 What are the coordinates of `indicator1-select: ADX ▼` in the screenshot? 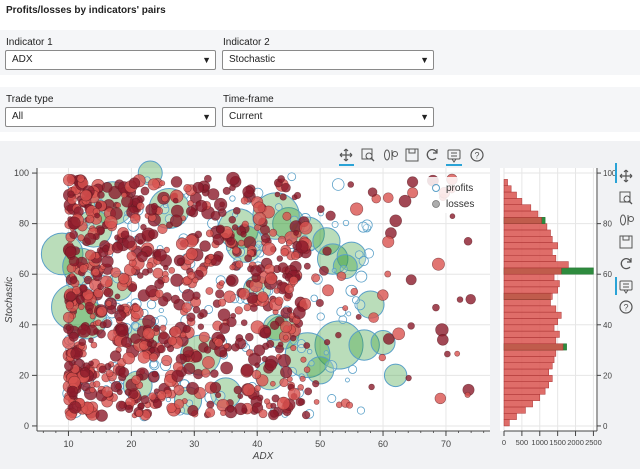 It's located at (110, 60).